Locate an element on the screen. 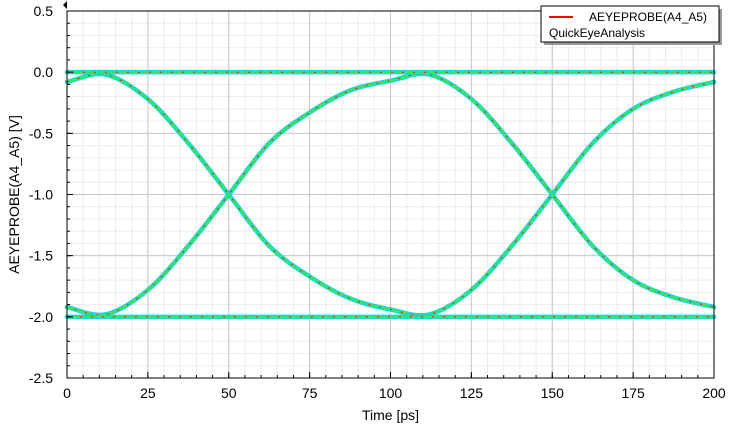  y-tick-label: -2.0 is located at coordinates (41, 317).